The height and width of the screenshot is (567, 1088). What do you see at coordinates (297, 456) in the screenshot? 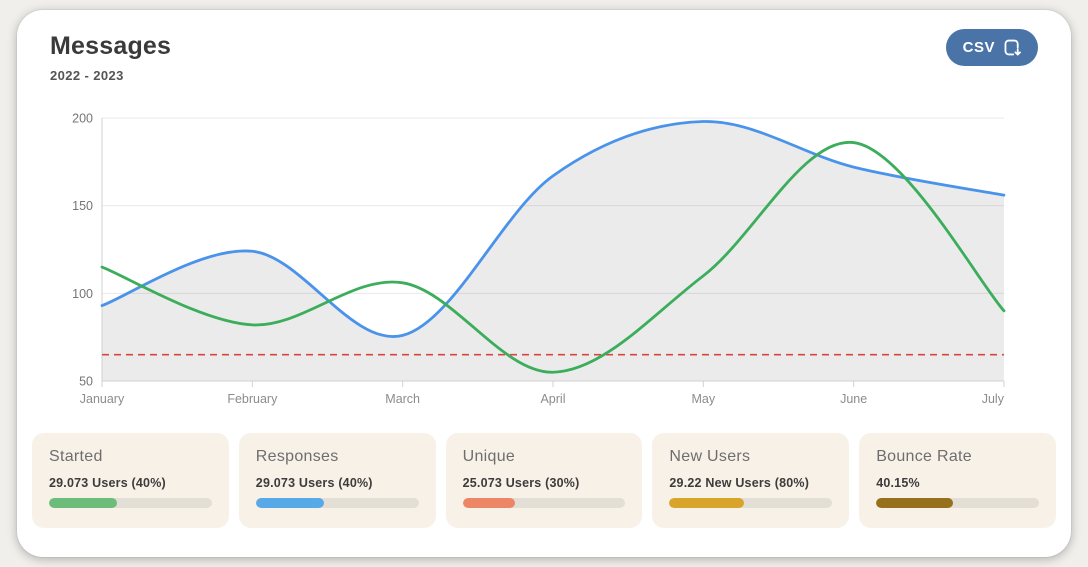
I see `stat-card-title: Responses` at bounding box center [297, 456].